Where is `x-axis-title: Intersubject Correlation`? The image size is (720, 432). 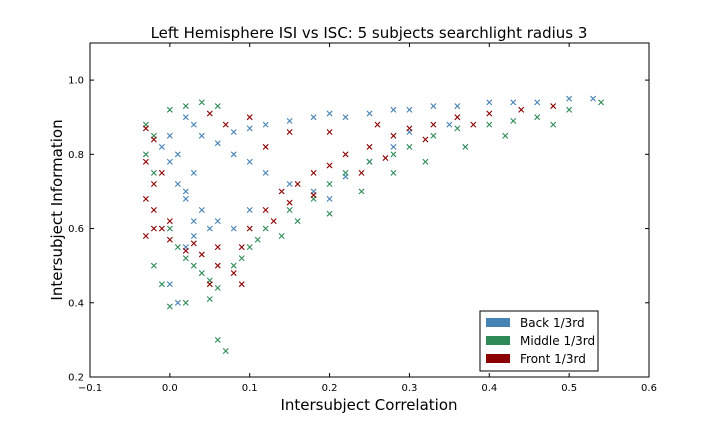
x-axis-title: Intersubject Correlation is located at coordinates (368, 405).